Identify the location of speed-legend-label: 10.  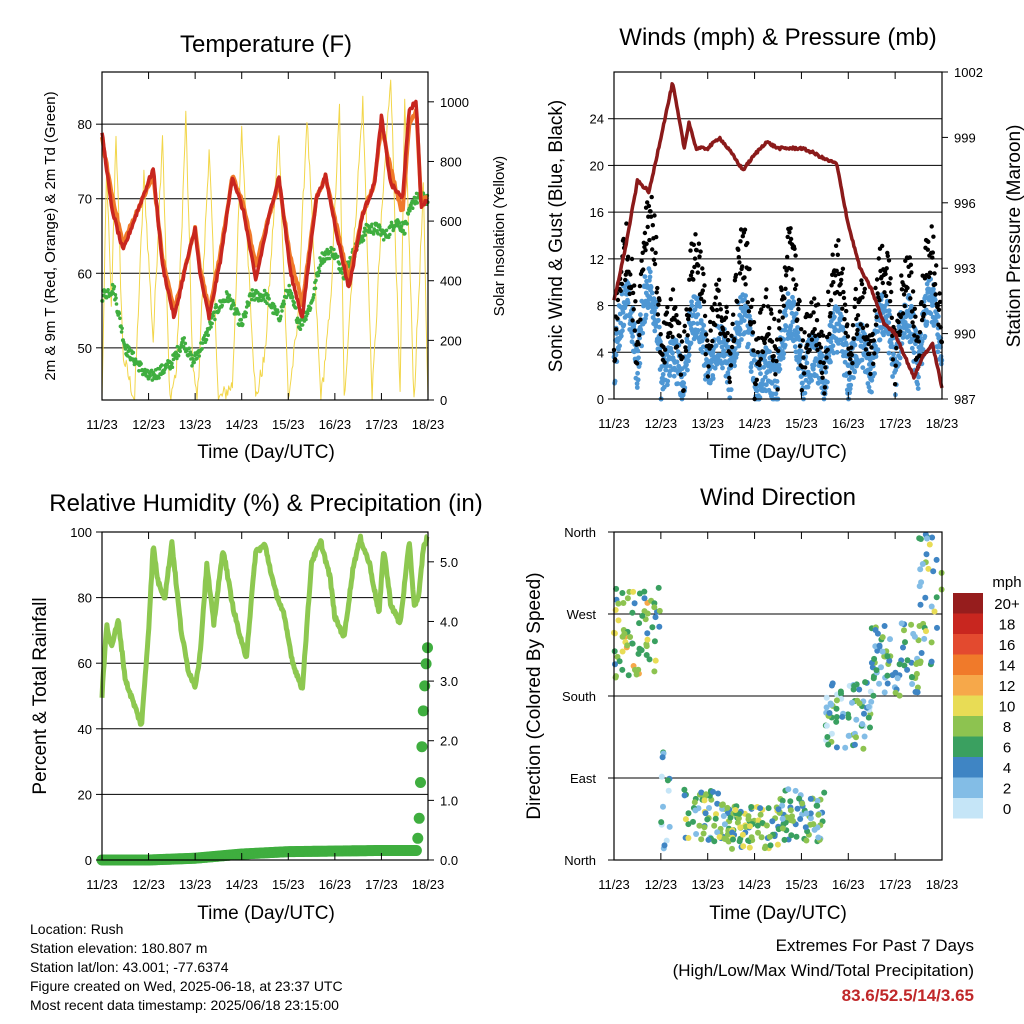
(1007, 707).